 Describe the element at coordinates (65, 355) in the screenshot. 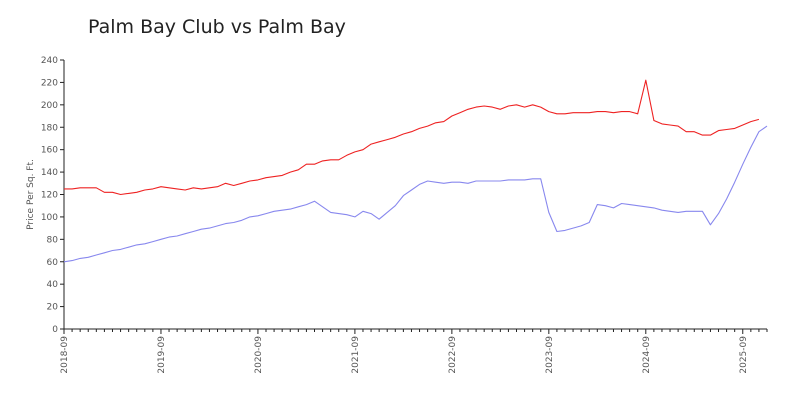

I see `x-tick-label: 2018-09` at that location.